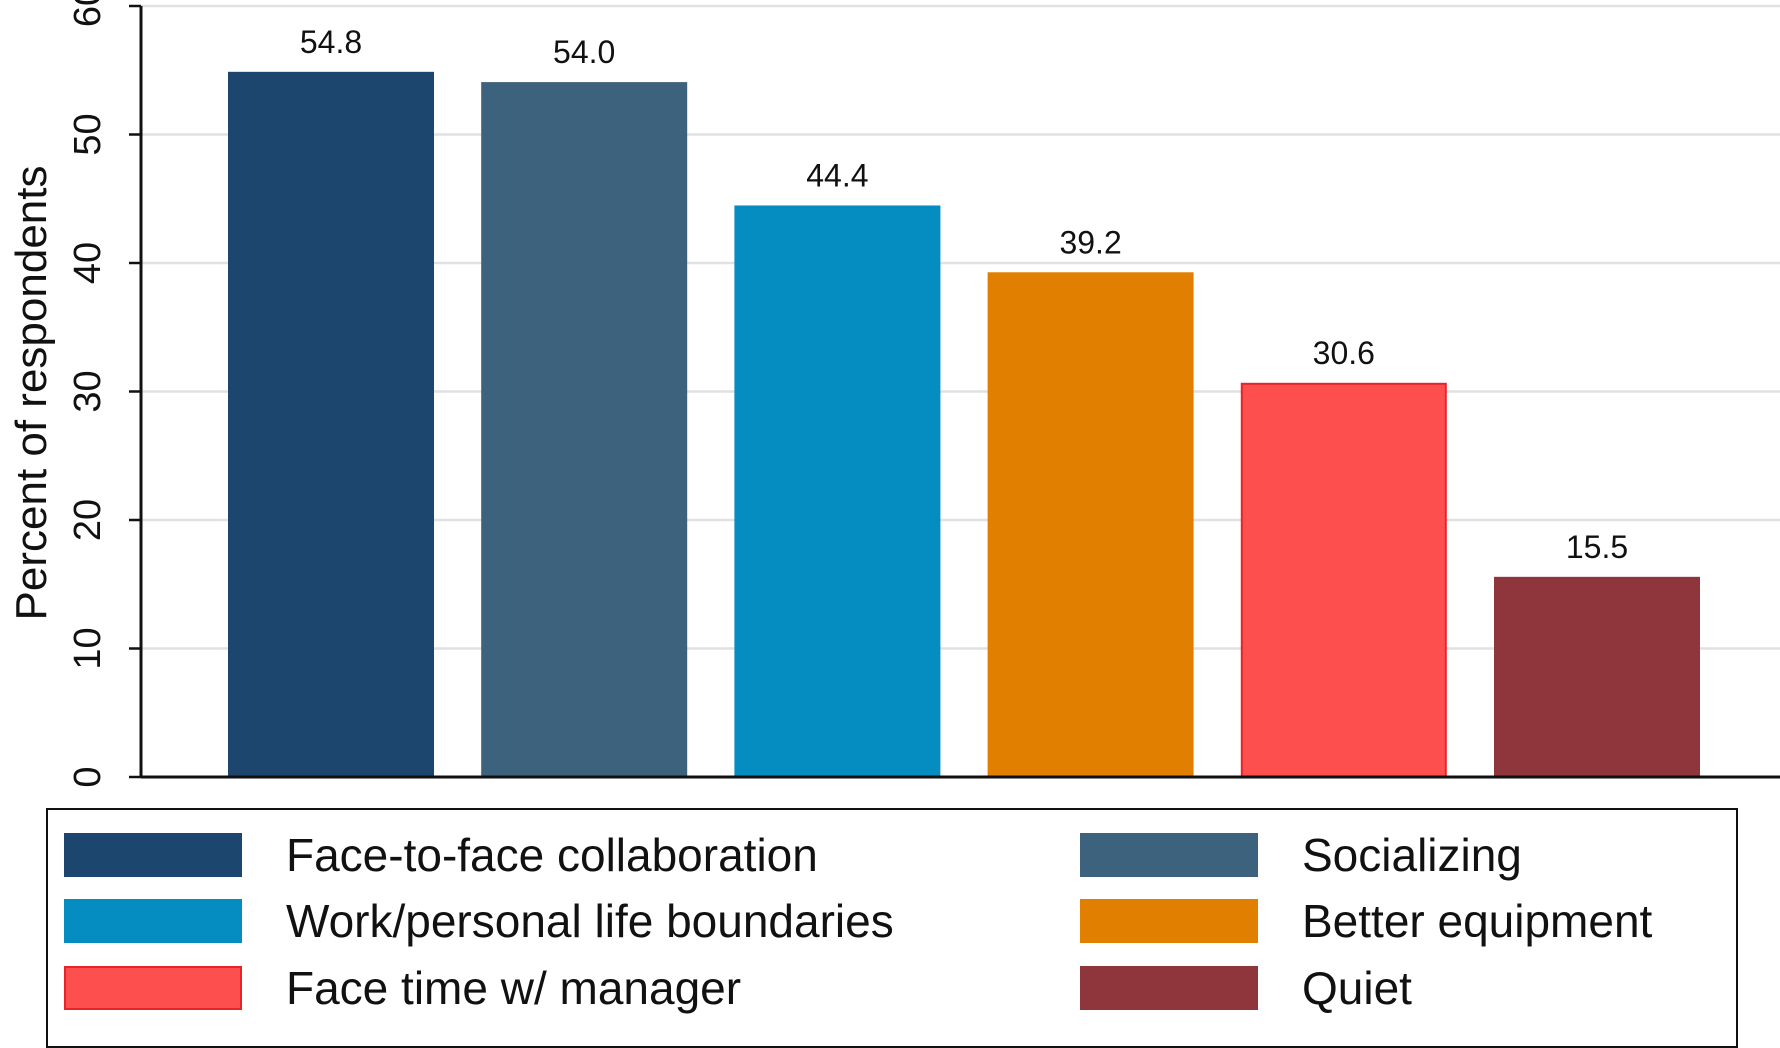 This screenshot has height=1048, width=1780. What do you see at coordinates (1477, 921) in the screenshot?
I see `legend-label: Better equipment` at bounding box center [1477, 921].